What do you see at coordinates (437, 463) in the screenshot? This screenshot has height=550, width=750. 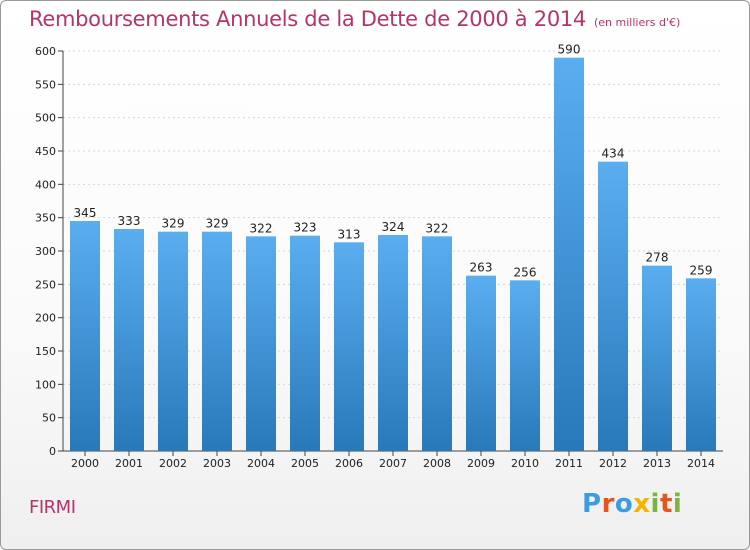 I see `x-tick-label: 2008` at bounding box center [437, 463].